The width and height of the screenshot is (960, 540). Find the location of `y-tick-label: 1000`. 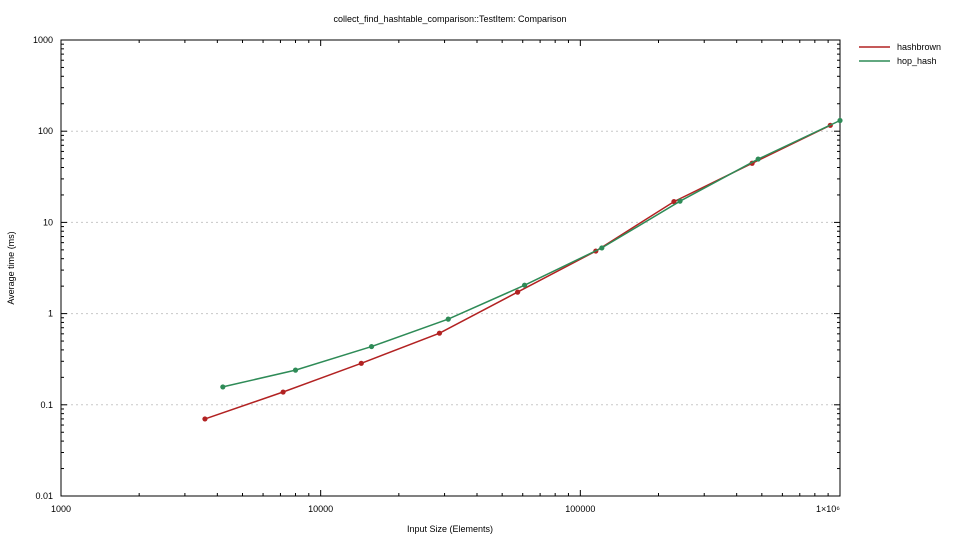

y-tick-label: 1000 is located at coordinates (43, 40).